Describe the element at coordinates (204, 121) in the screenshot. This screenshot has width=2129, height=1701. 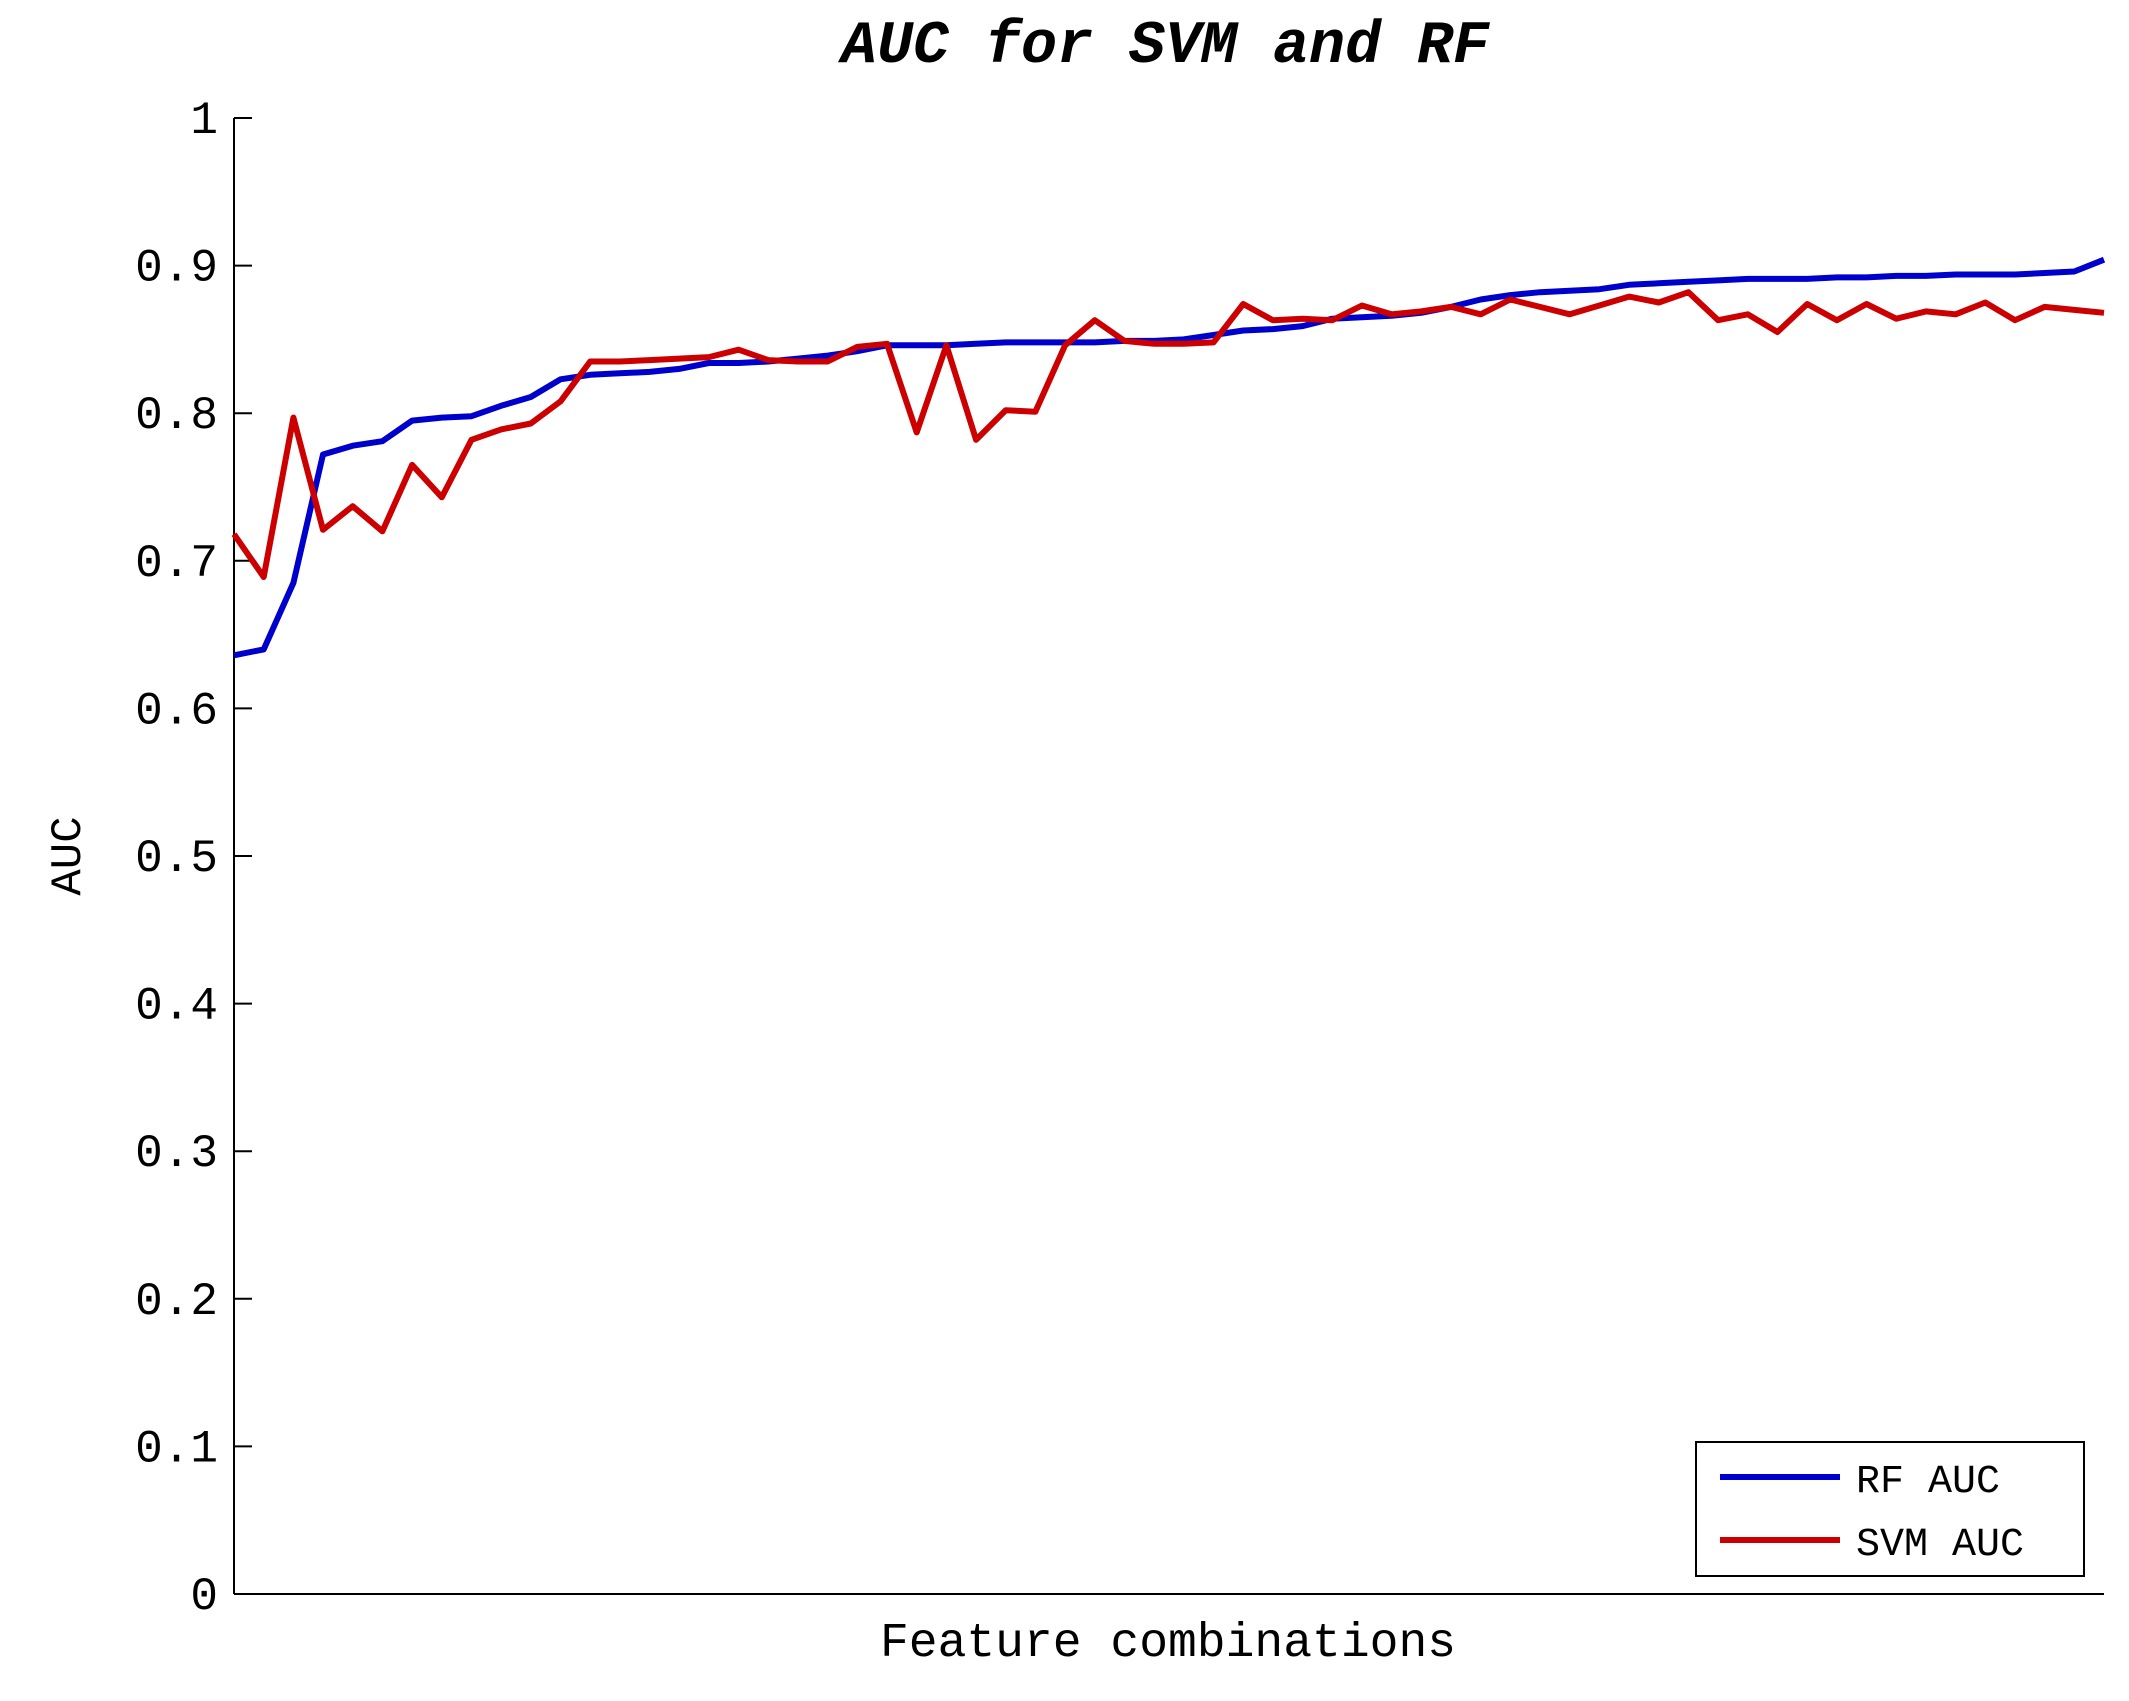
I see `y-tick-label: 1` at that location.